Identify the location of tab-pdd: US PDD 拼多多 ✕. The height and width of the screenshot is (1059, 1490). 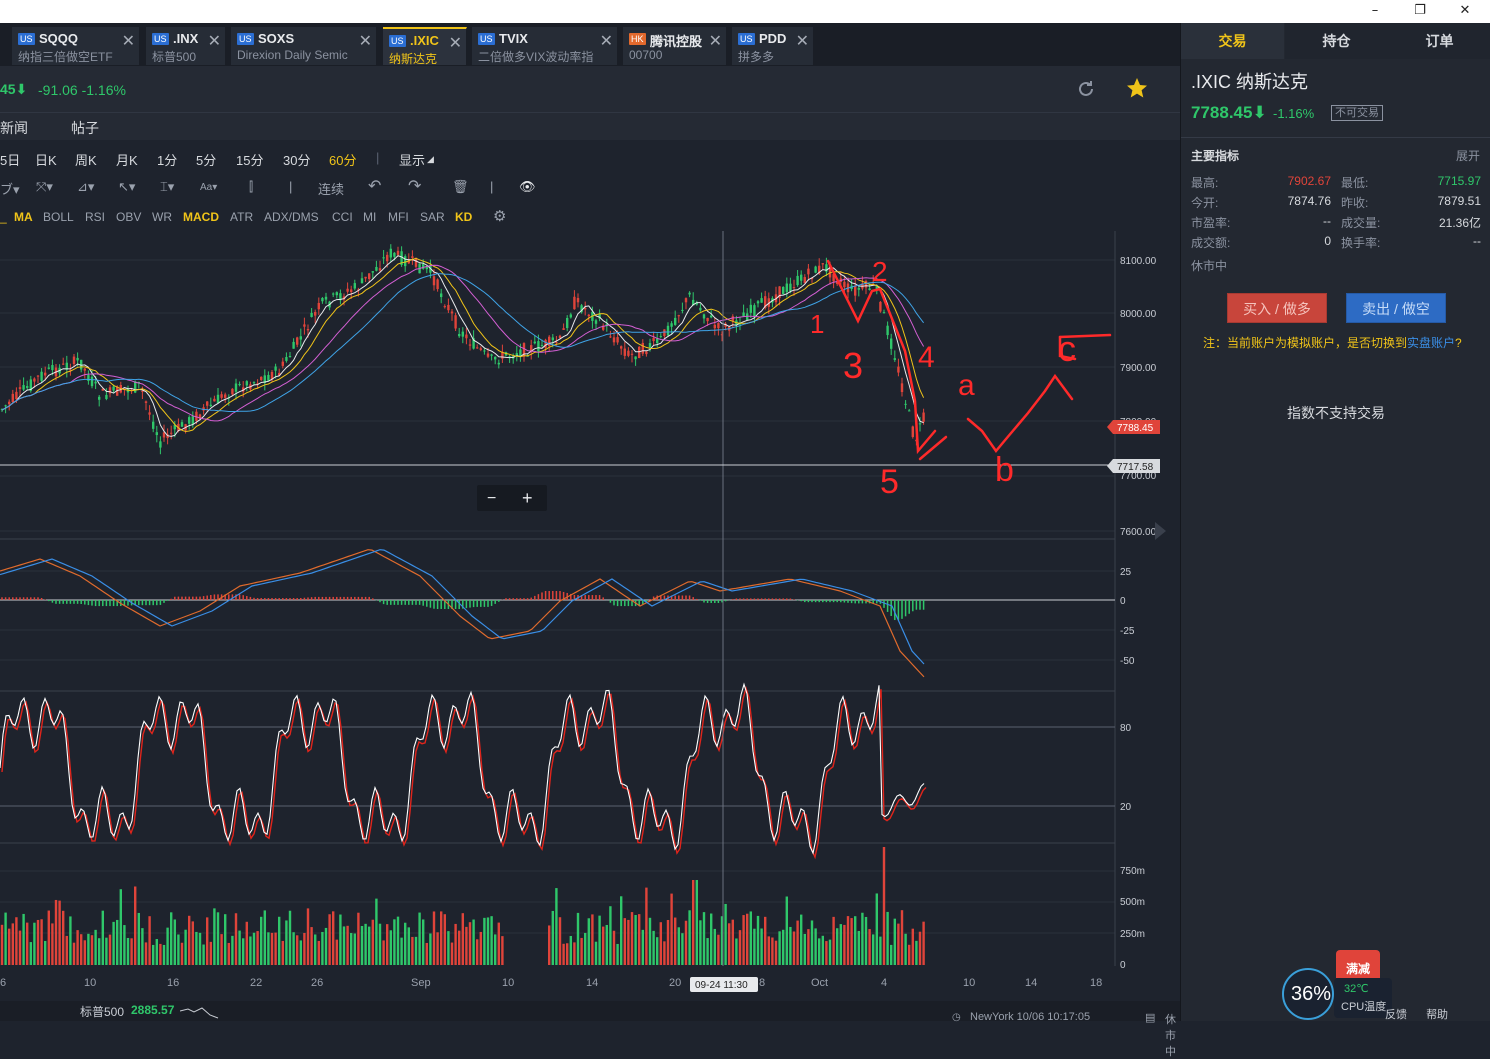
(773, 46).